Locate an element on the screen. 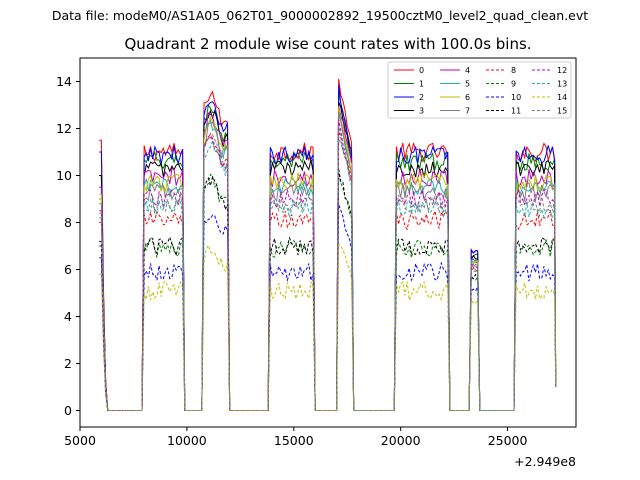 The height and width of the screenshot is (480, 640). legend-label: 14 is located at coordinates (562, 97).